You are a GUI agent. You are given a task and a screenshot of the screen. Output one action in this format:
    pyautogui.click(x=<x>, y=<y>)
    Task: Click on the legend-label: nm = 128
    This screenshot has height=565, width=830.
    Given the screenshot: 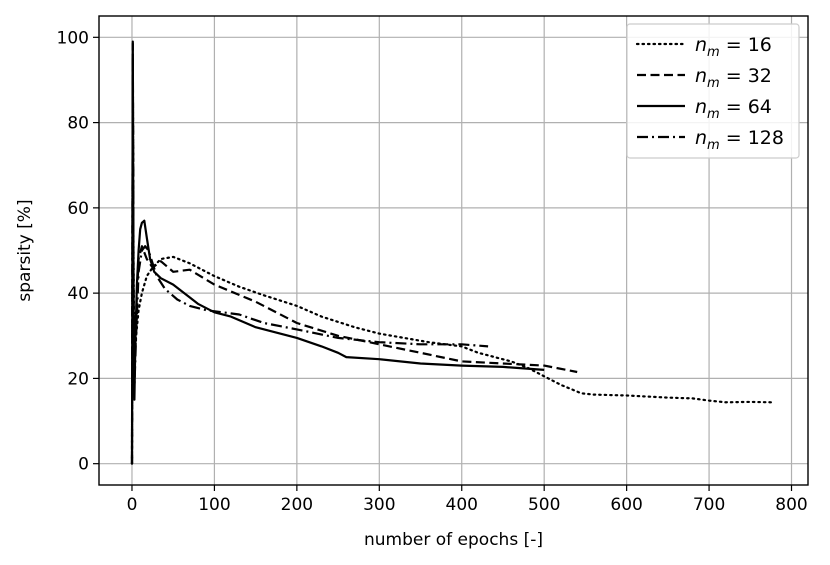 What is the action you would take?
    pyautogui.click(x=739, y=140)
    